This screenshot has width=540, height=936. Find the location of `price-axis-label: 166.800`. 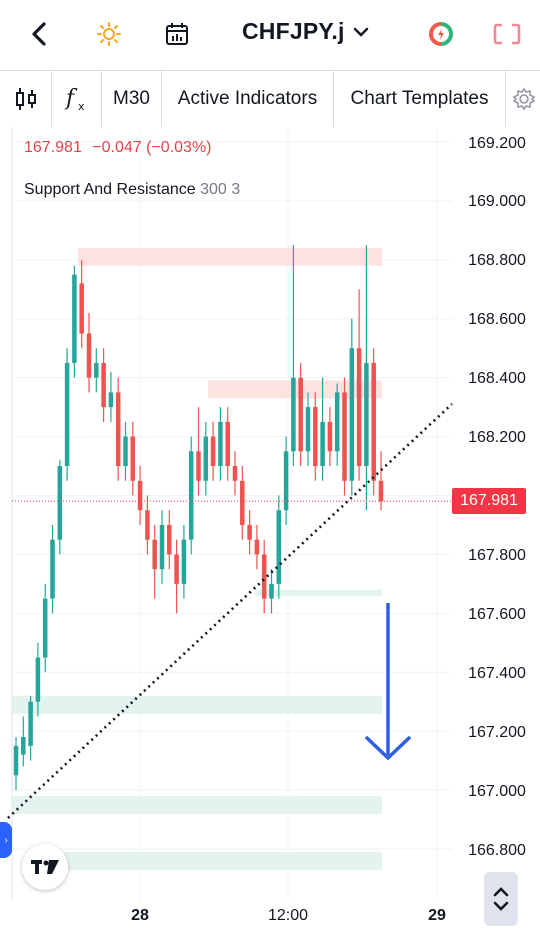

price-axis-label: 166.800 is located at coordinates (497, 850).